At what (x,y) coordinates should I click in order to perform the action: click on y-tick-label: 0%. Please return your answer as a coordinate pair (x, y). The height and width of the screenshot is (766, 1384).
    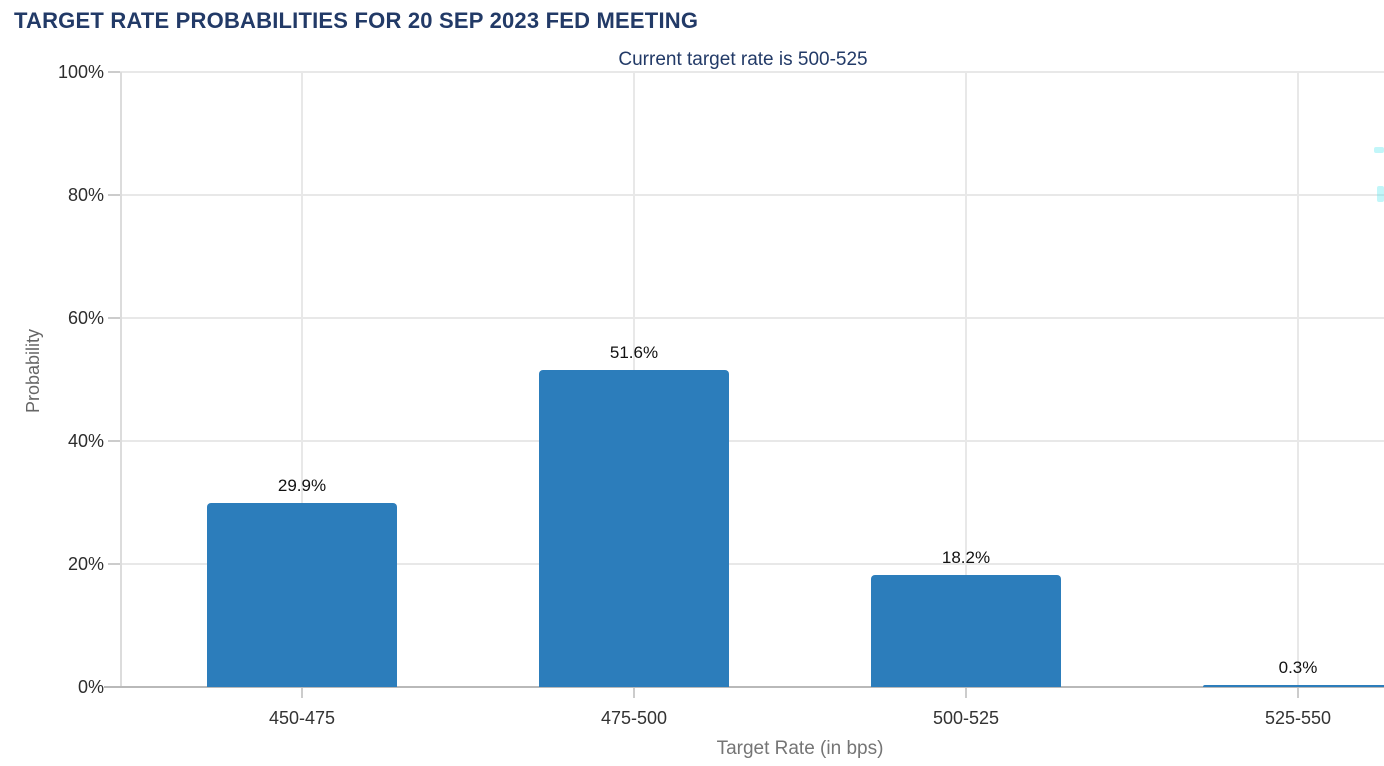
    Looking at the image, I should click on (90, 687).